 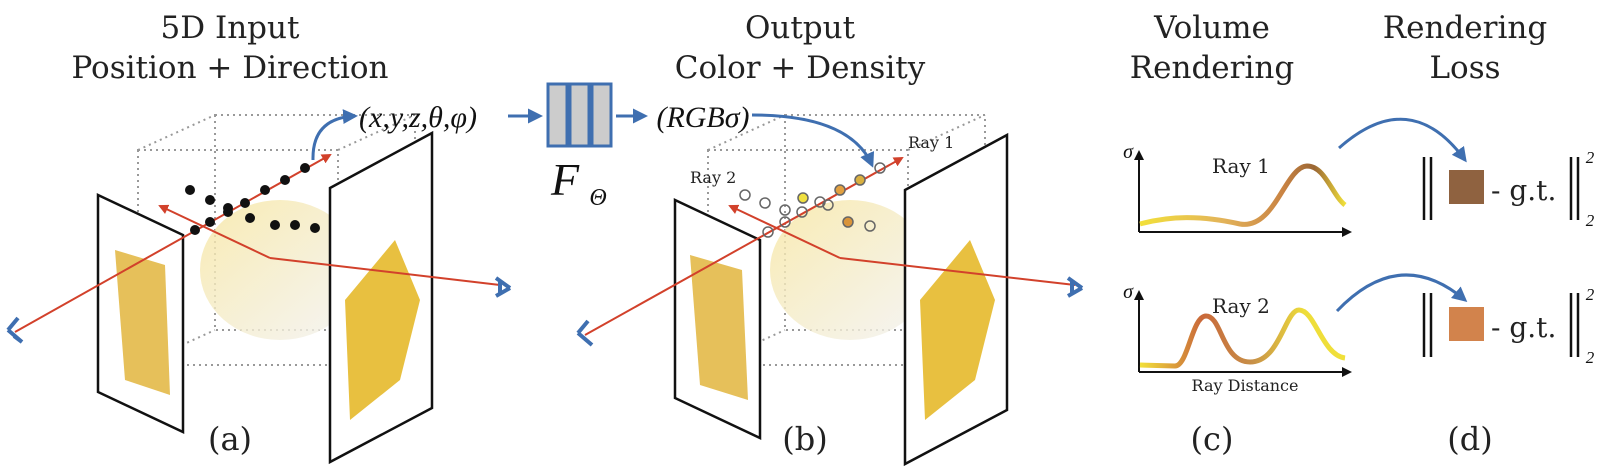 I want to click on chart-title: Ray 2, so click(x=1241, y=306).